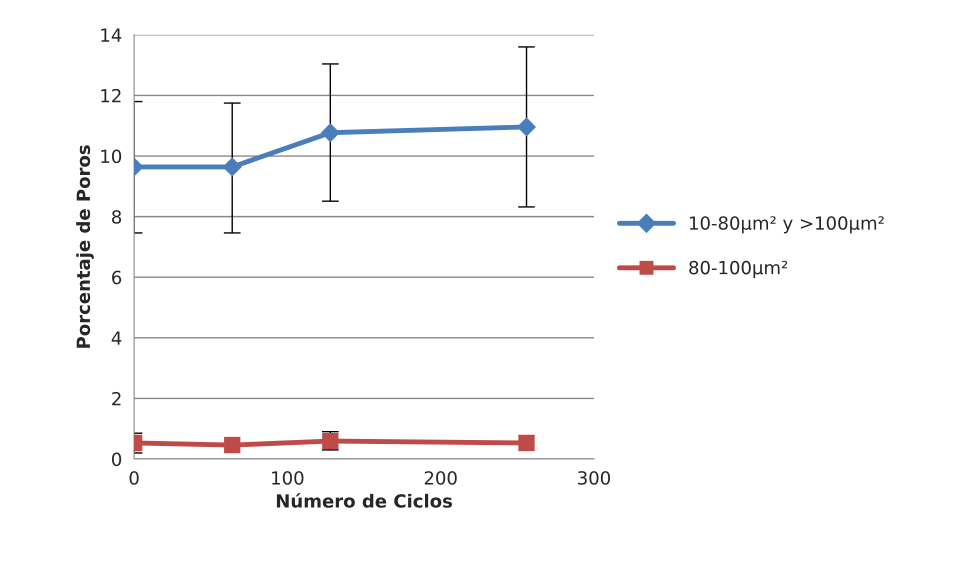 The image size is (958, 581). What do you see at coordinates (111, 95) in the screenshot?
I see `y-tick-label: 12` at bounding box center [111, 95].